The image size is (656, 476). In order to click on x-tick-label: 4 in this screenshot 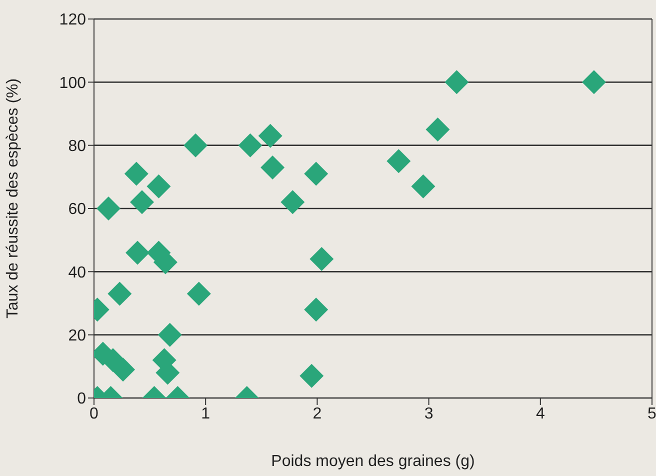, I will do `click(540, 413)`.